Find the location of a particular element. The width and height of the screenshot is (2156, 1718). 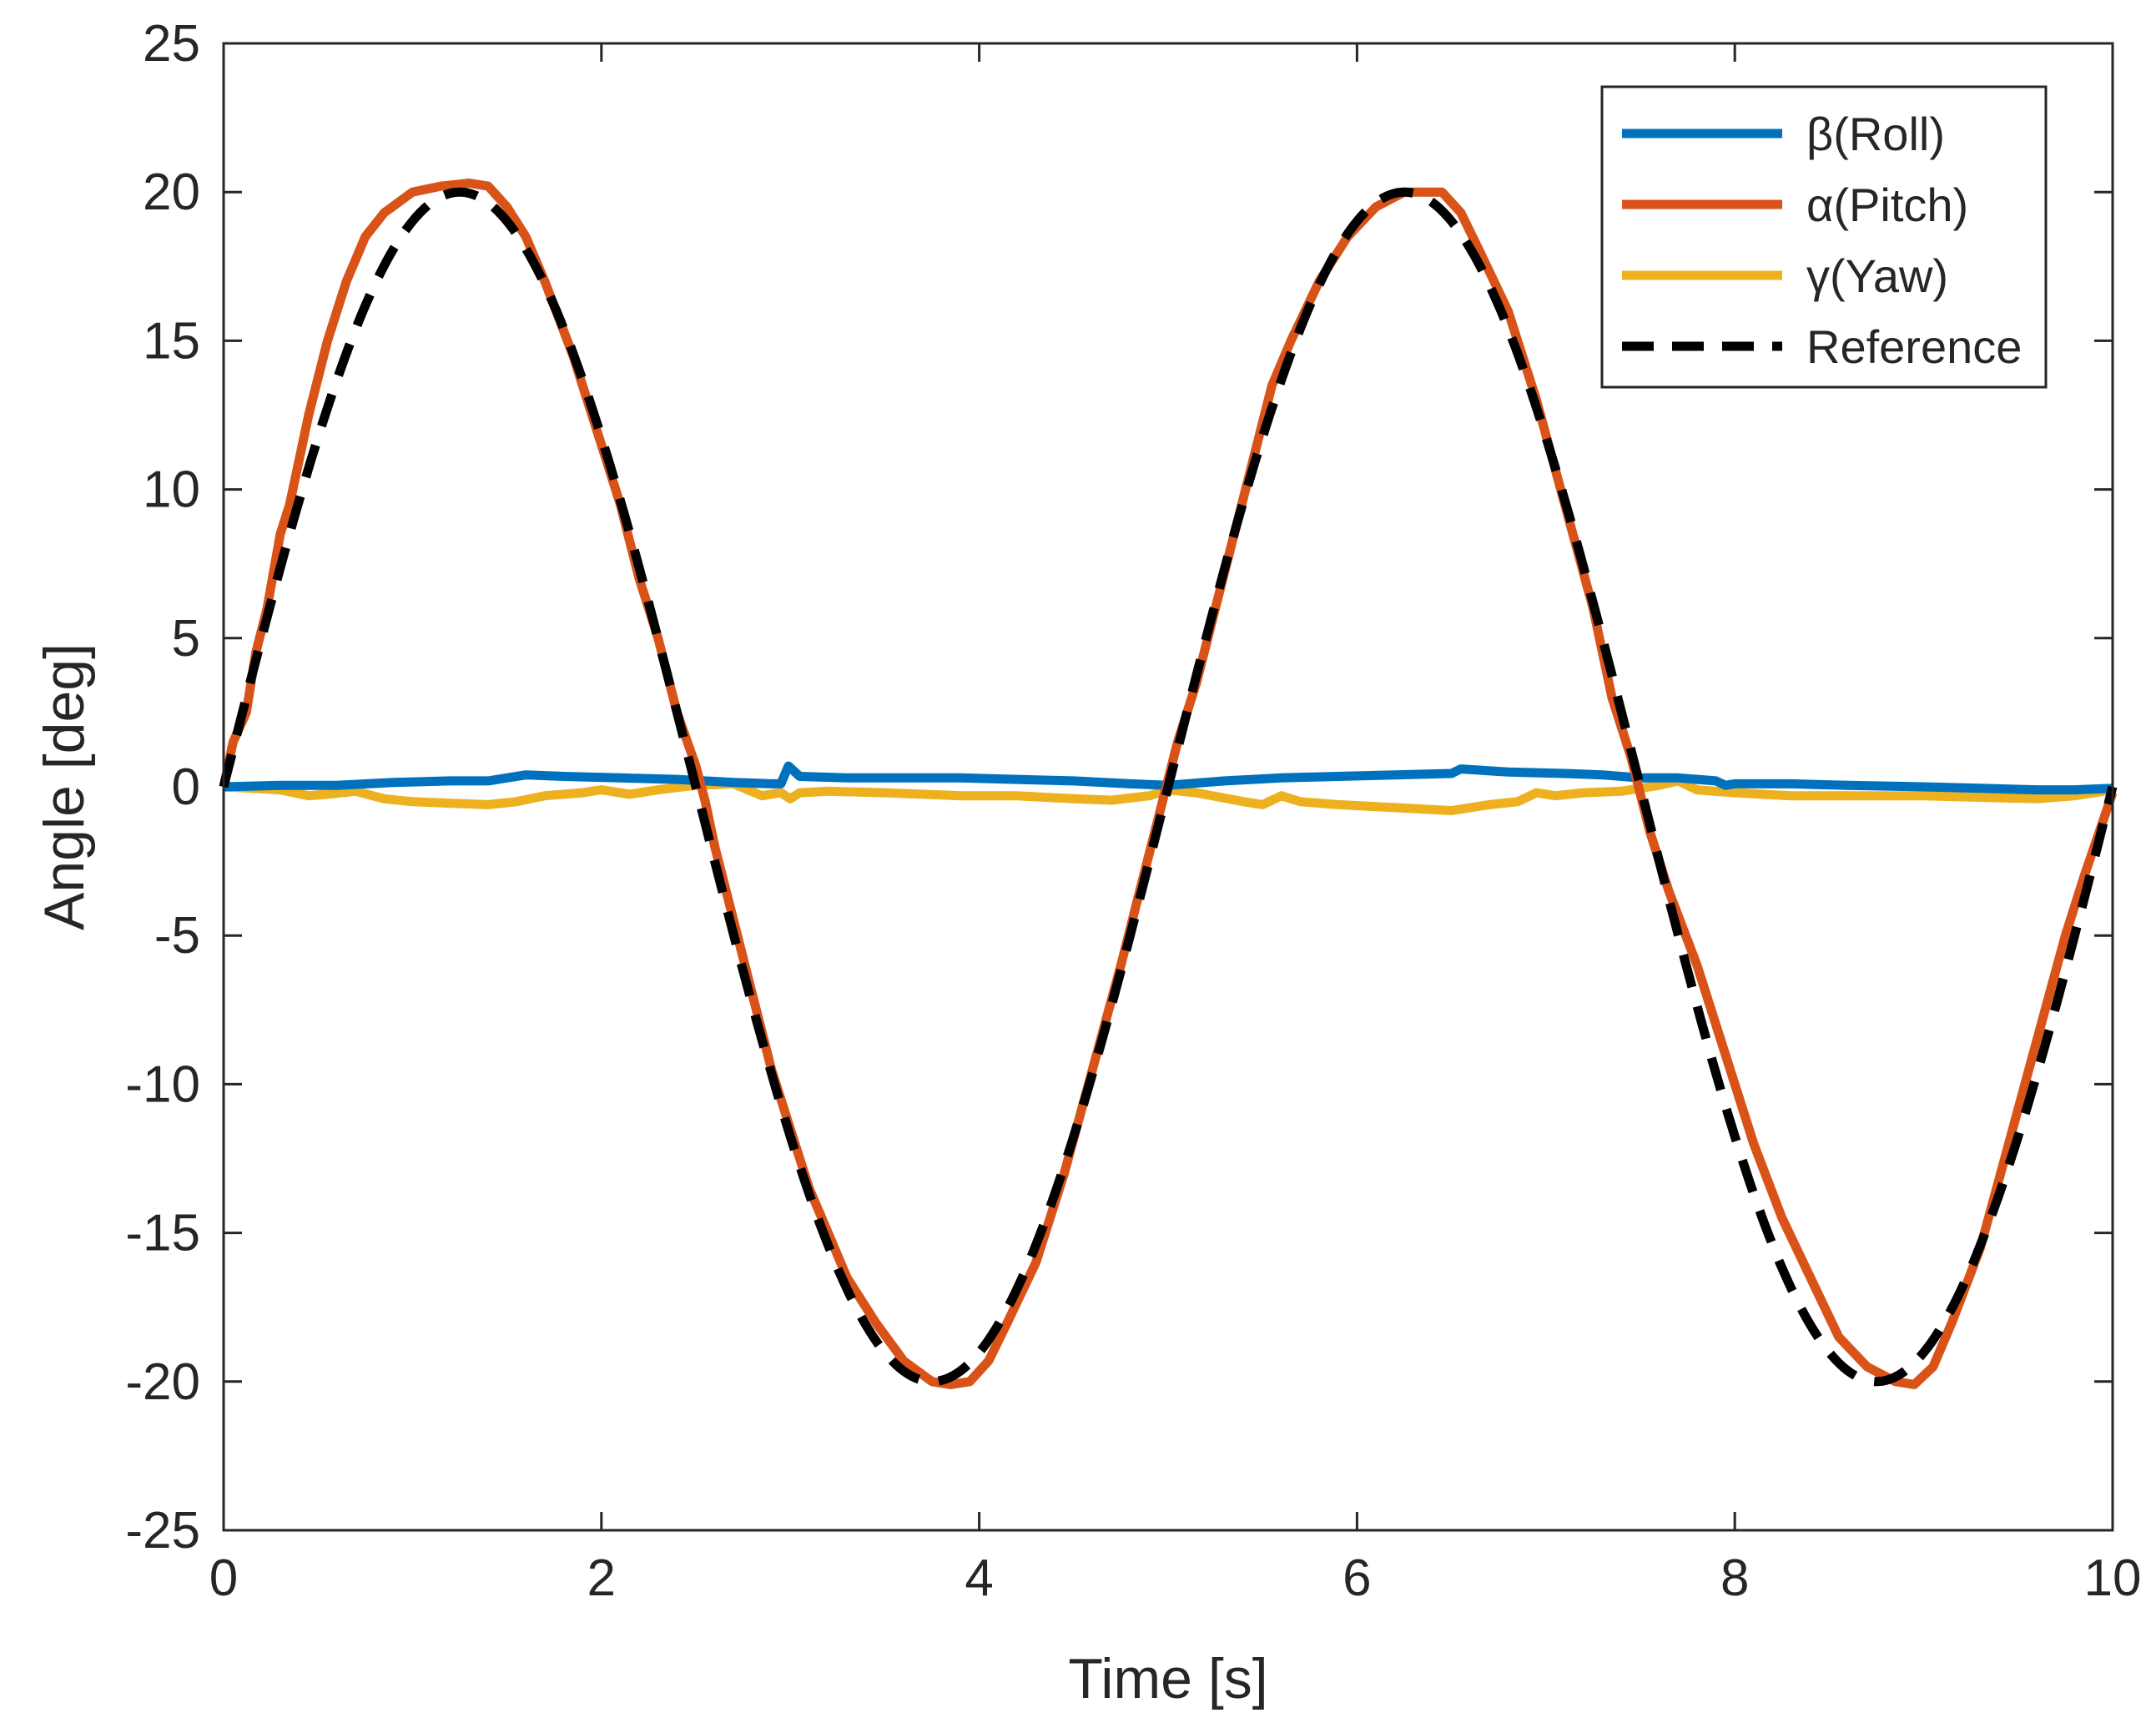

legend-label-reference: Reference is located at coordinates (1914, 347).